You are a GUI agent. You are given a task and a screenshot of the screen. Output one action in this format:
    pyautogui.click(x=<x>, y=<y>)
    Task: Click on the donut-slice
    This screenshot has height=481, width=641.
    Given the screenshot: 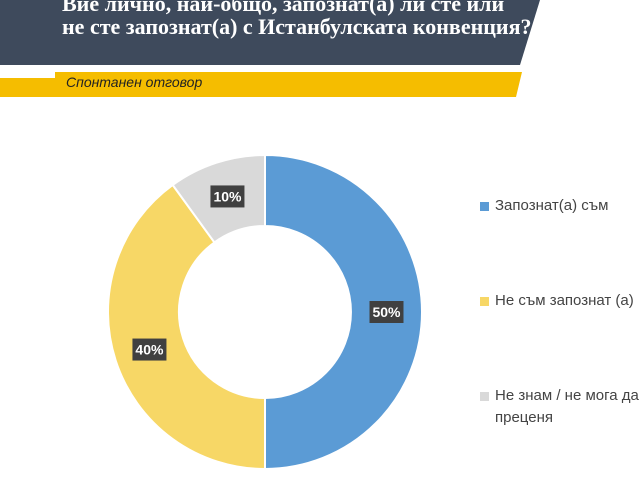 What is the action you would take?
    pyautogui.click(x=186, y=327)
    